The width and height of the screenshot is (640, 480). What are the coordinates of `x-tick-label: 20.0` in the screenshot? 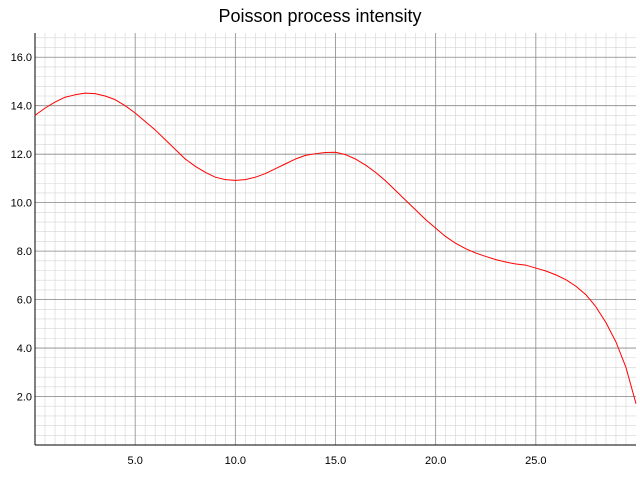 It's located at (435, 461).